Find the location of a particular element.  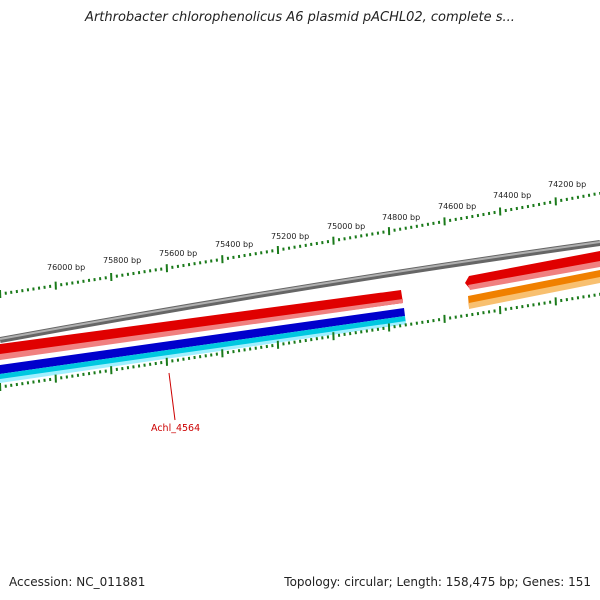

gene-forward-left-shade is located at coordinates (201, 329).